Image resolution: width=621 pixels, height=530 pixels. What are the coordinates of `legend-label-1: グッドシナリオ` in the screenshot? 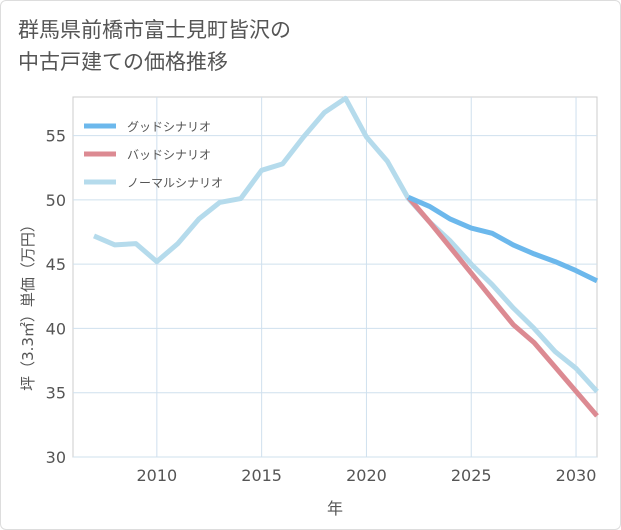 It's located at (169, 127).